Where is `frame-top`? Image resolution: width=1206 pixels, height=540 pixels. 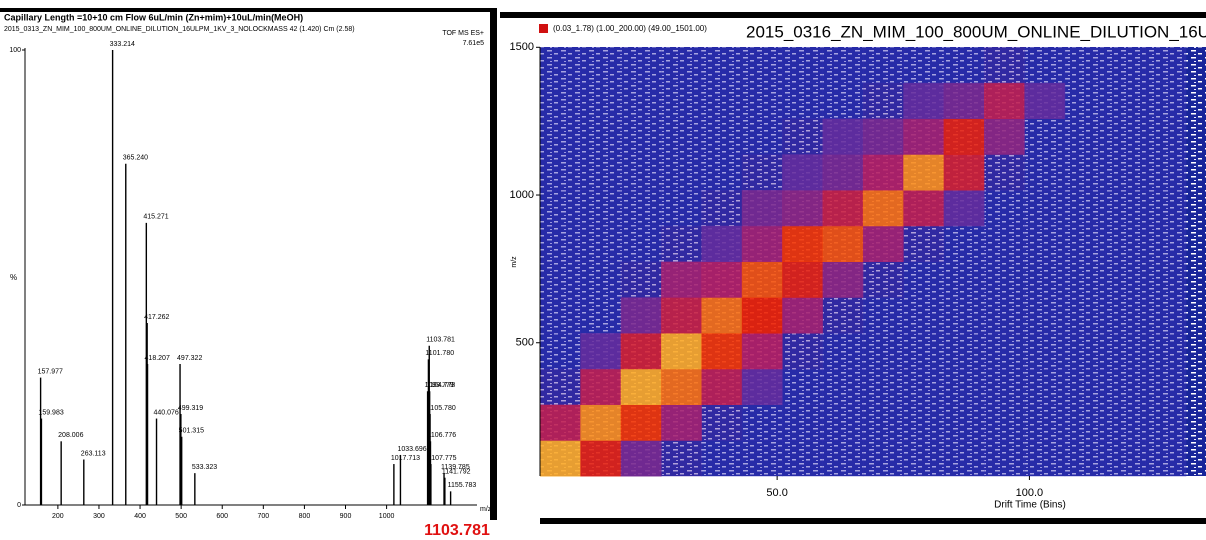 frame-top is located at coordinates (248, 10).